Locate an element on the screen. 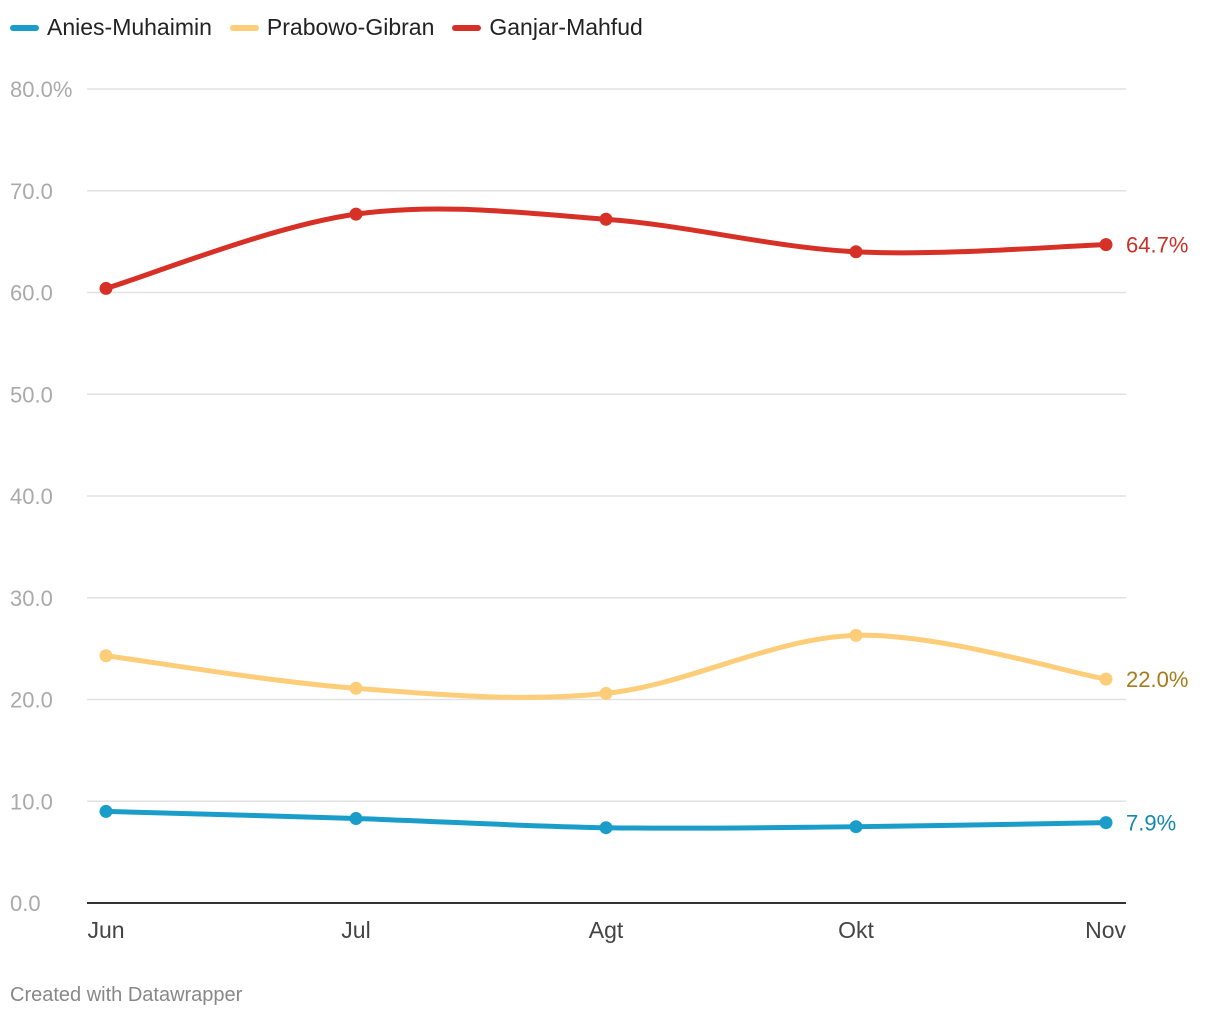 The height and width of the screenshot is (1020, 1220). legend-item: Prabowo-Gibran is located at coordinates (332, 27).